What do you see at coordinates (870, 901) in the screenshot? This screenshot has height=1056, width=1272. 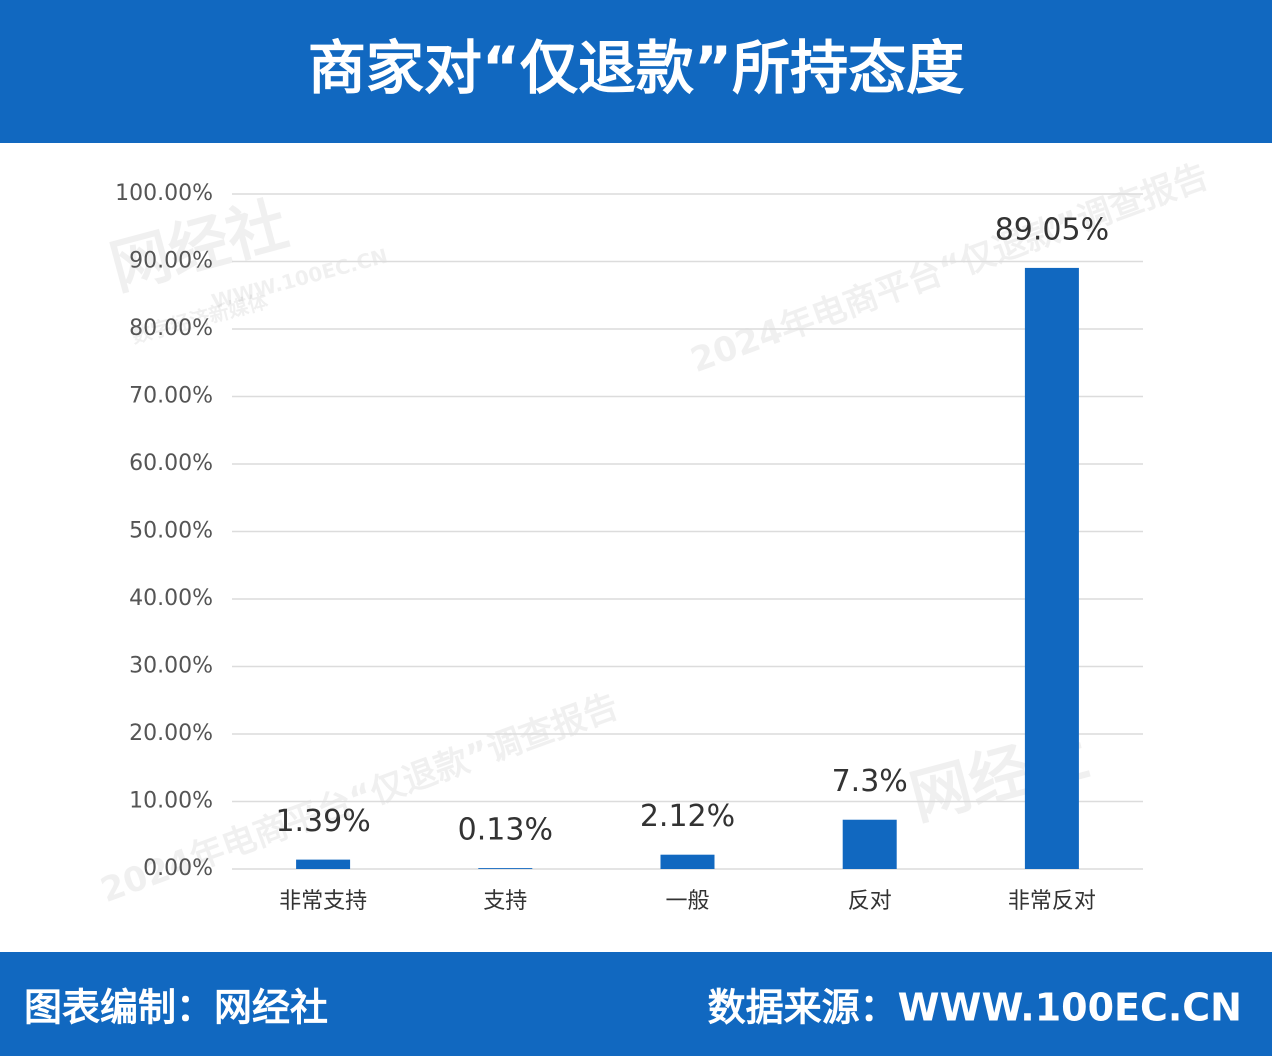 I see `x-tick-label: 反对` at bounding box center [870, 901].